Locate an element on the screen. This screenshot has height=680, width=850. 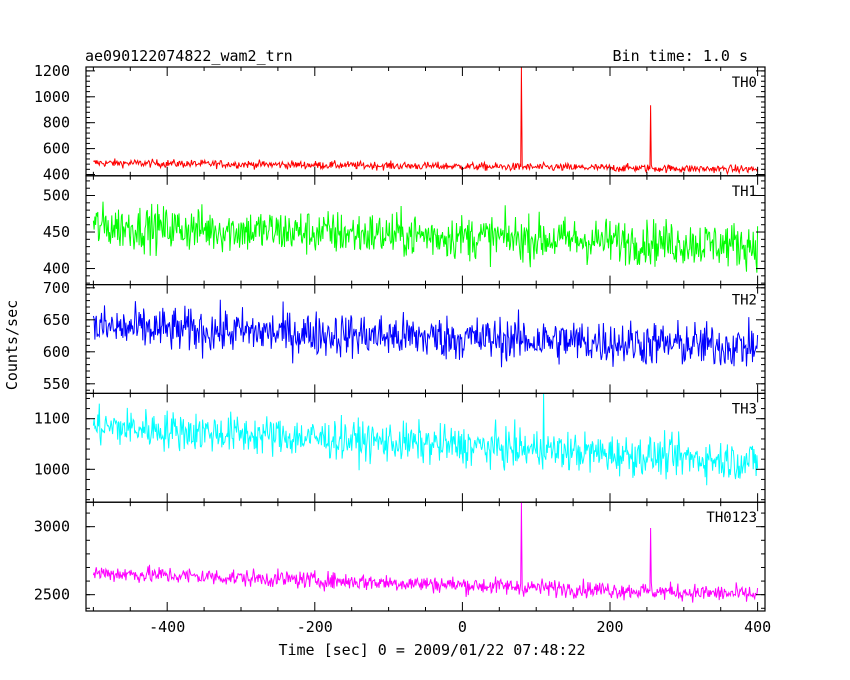
y-tick-label: 700 is located at coordinates (56, 288).